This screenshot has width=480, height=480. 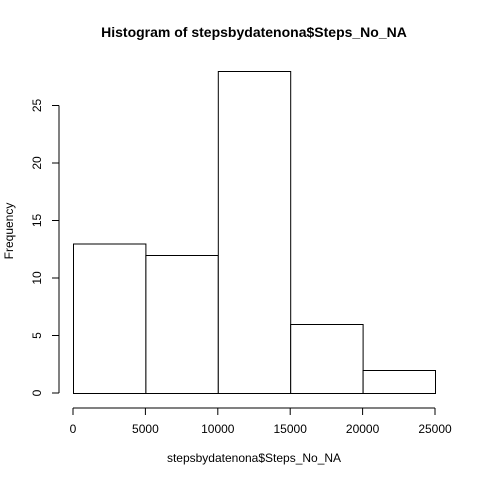 I want to click on y-axis: 0 5 10 15 20 25, so click(x=45, y=247).